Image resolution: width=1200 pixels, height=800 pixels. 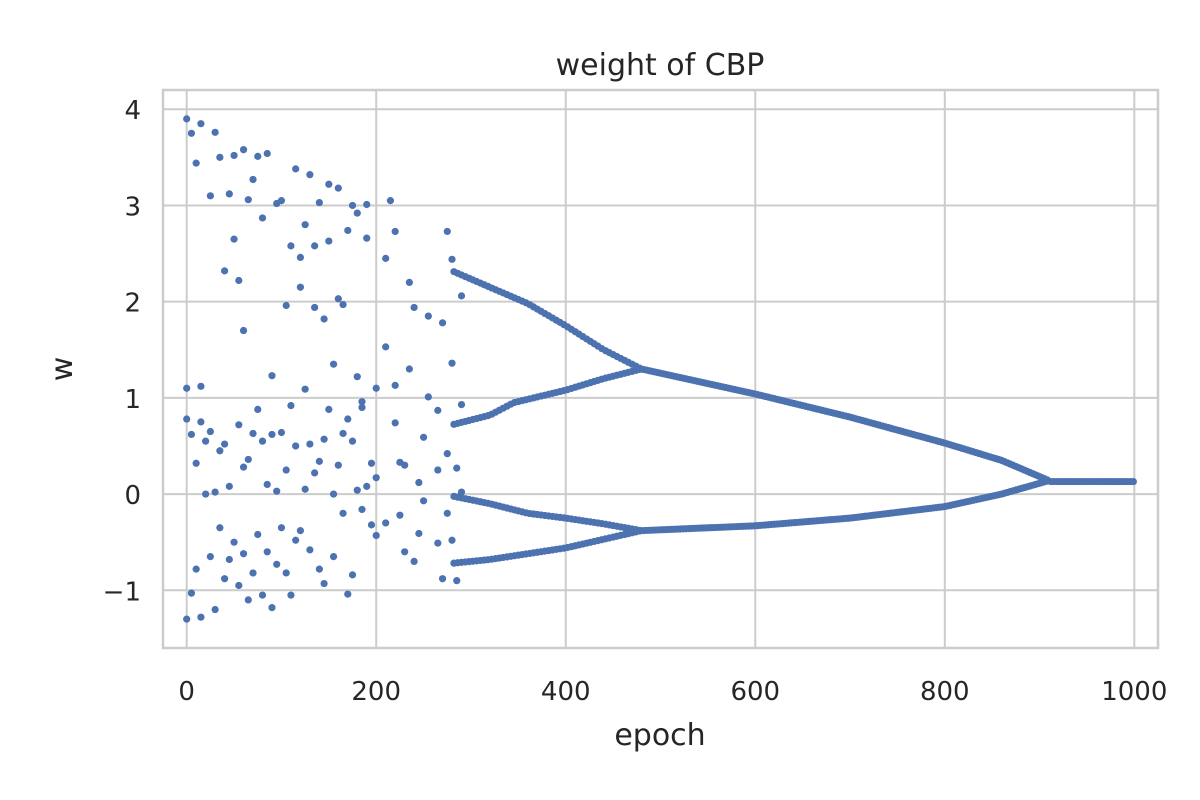 What do you see at coordinates (660, 65) in the screenshot?
I see `chart-title: weight of CBP` at bounding box center [660, 65].